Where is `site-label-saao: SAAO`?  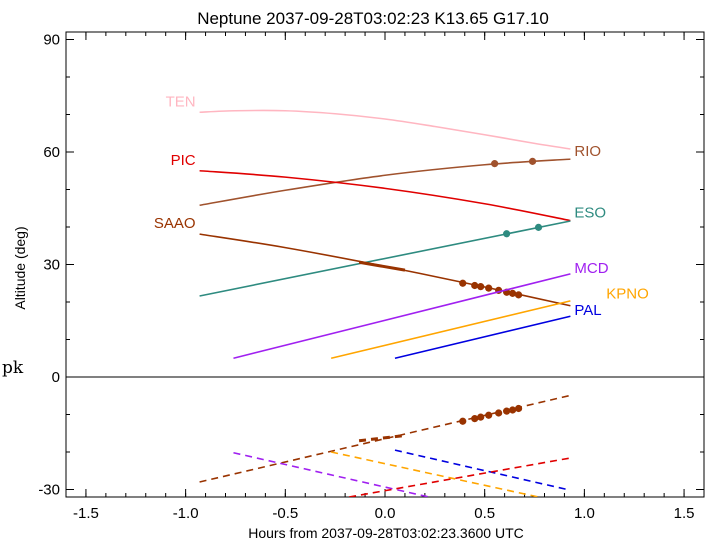
site-label-saao: SAAO is located at coordinates (175, 223).